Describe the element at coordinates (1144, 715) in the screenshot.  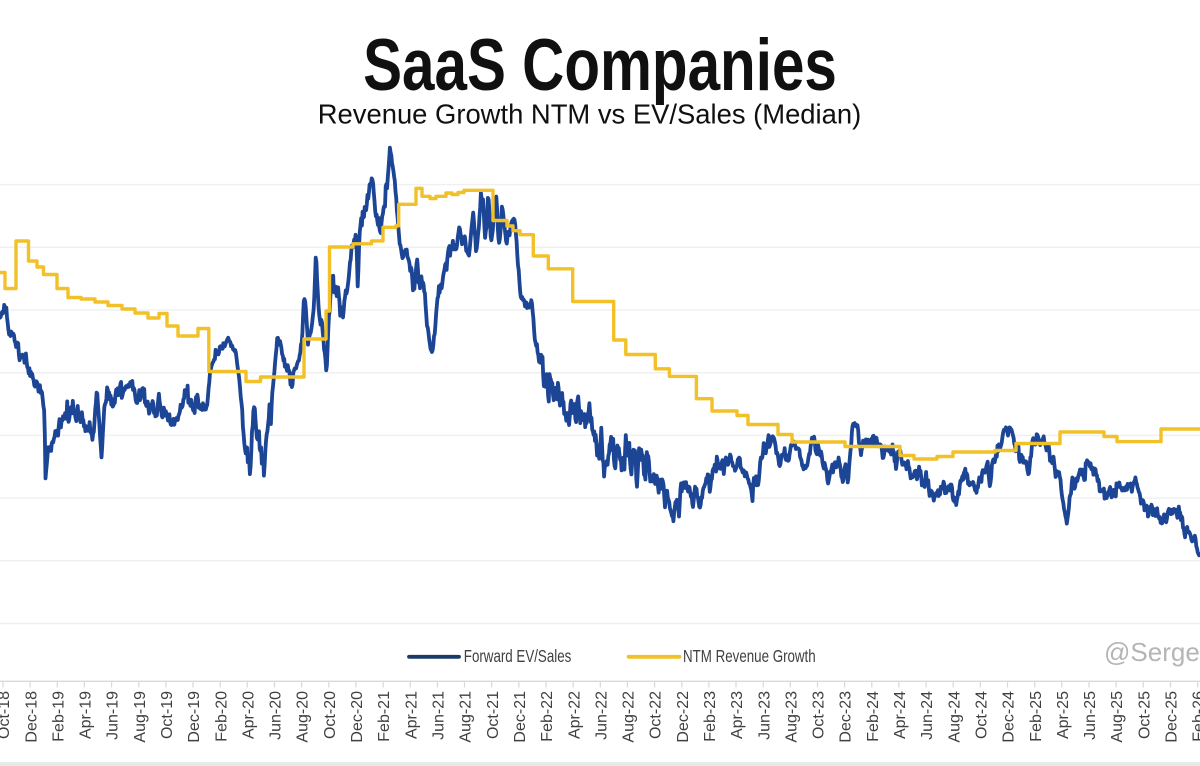
I see `svg-text: Oct-25` at that location.